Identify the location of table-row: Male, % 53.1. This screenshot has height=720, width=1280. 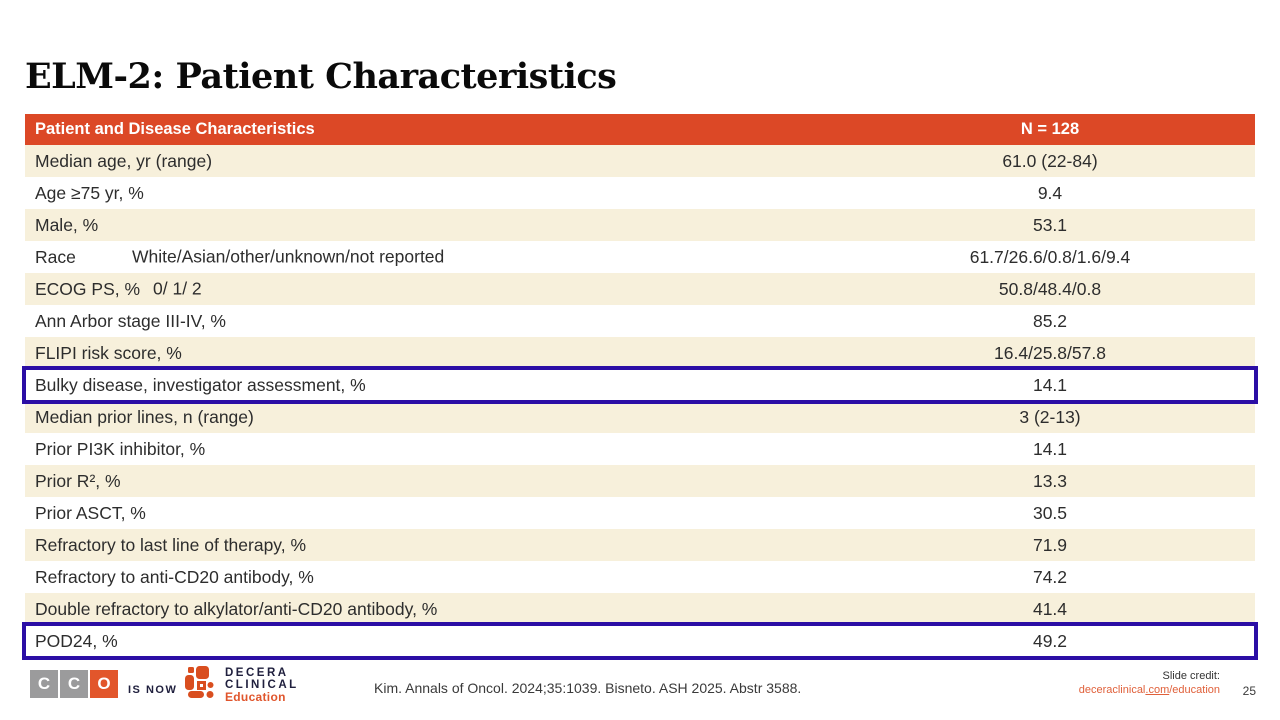
(640, 225).